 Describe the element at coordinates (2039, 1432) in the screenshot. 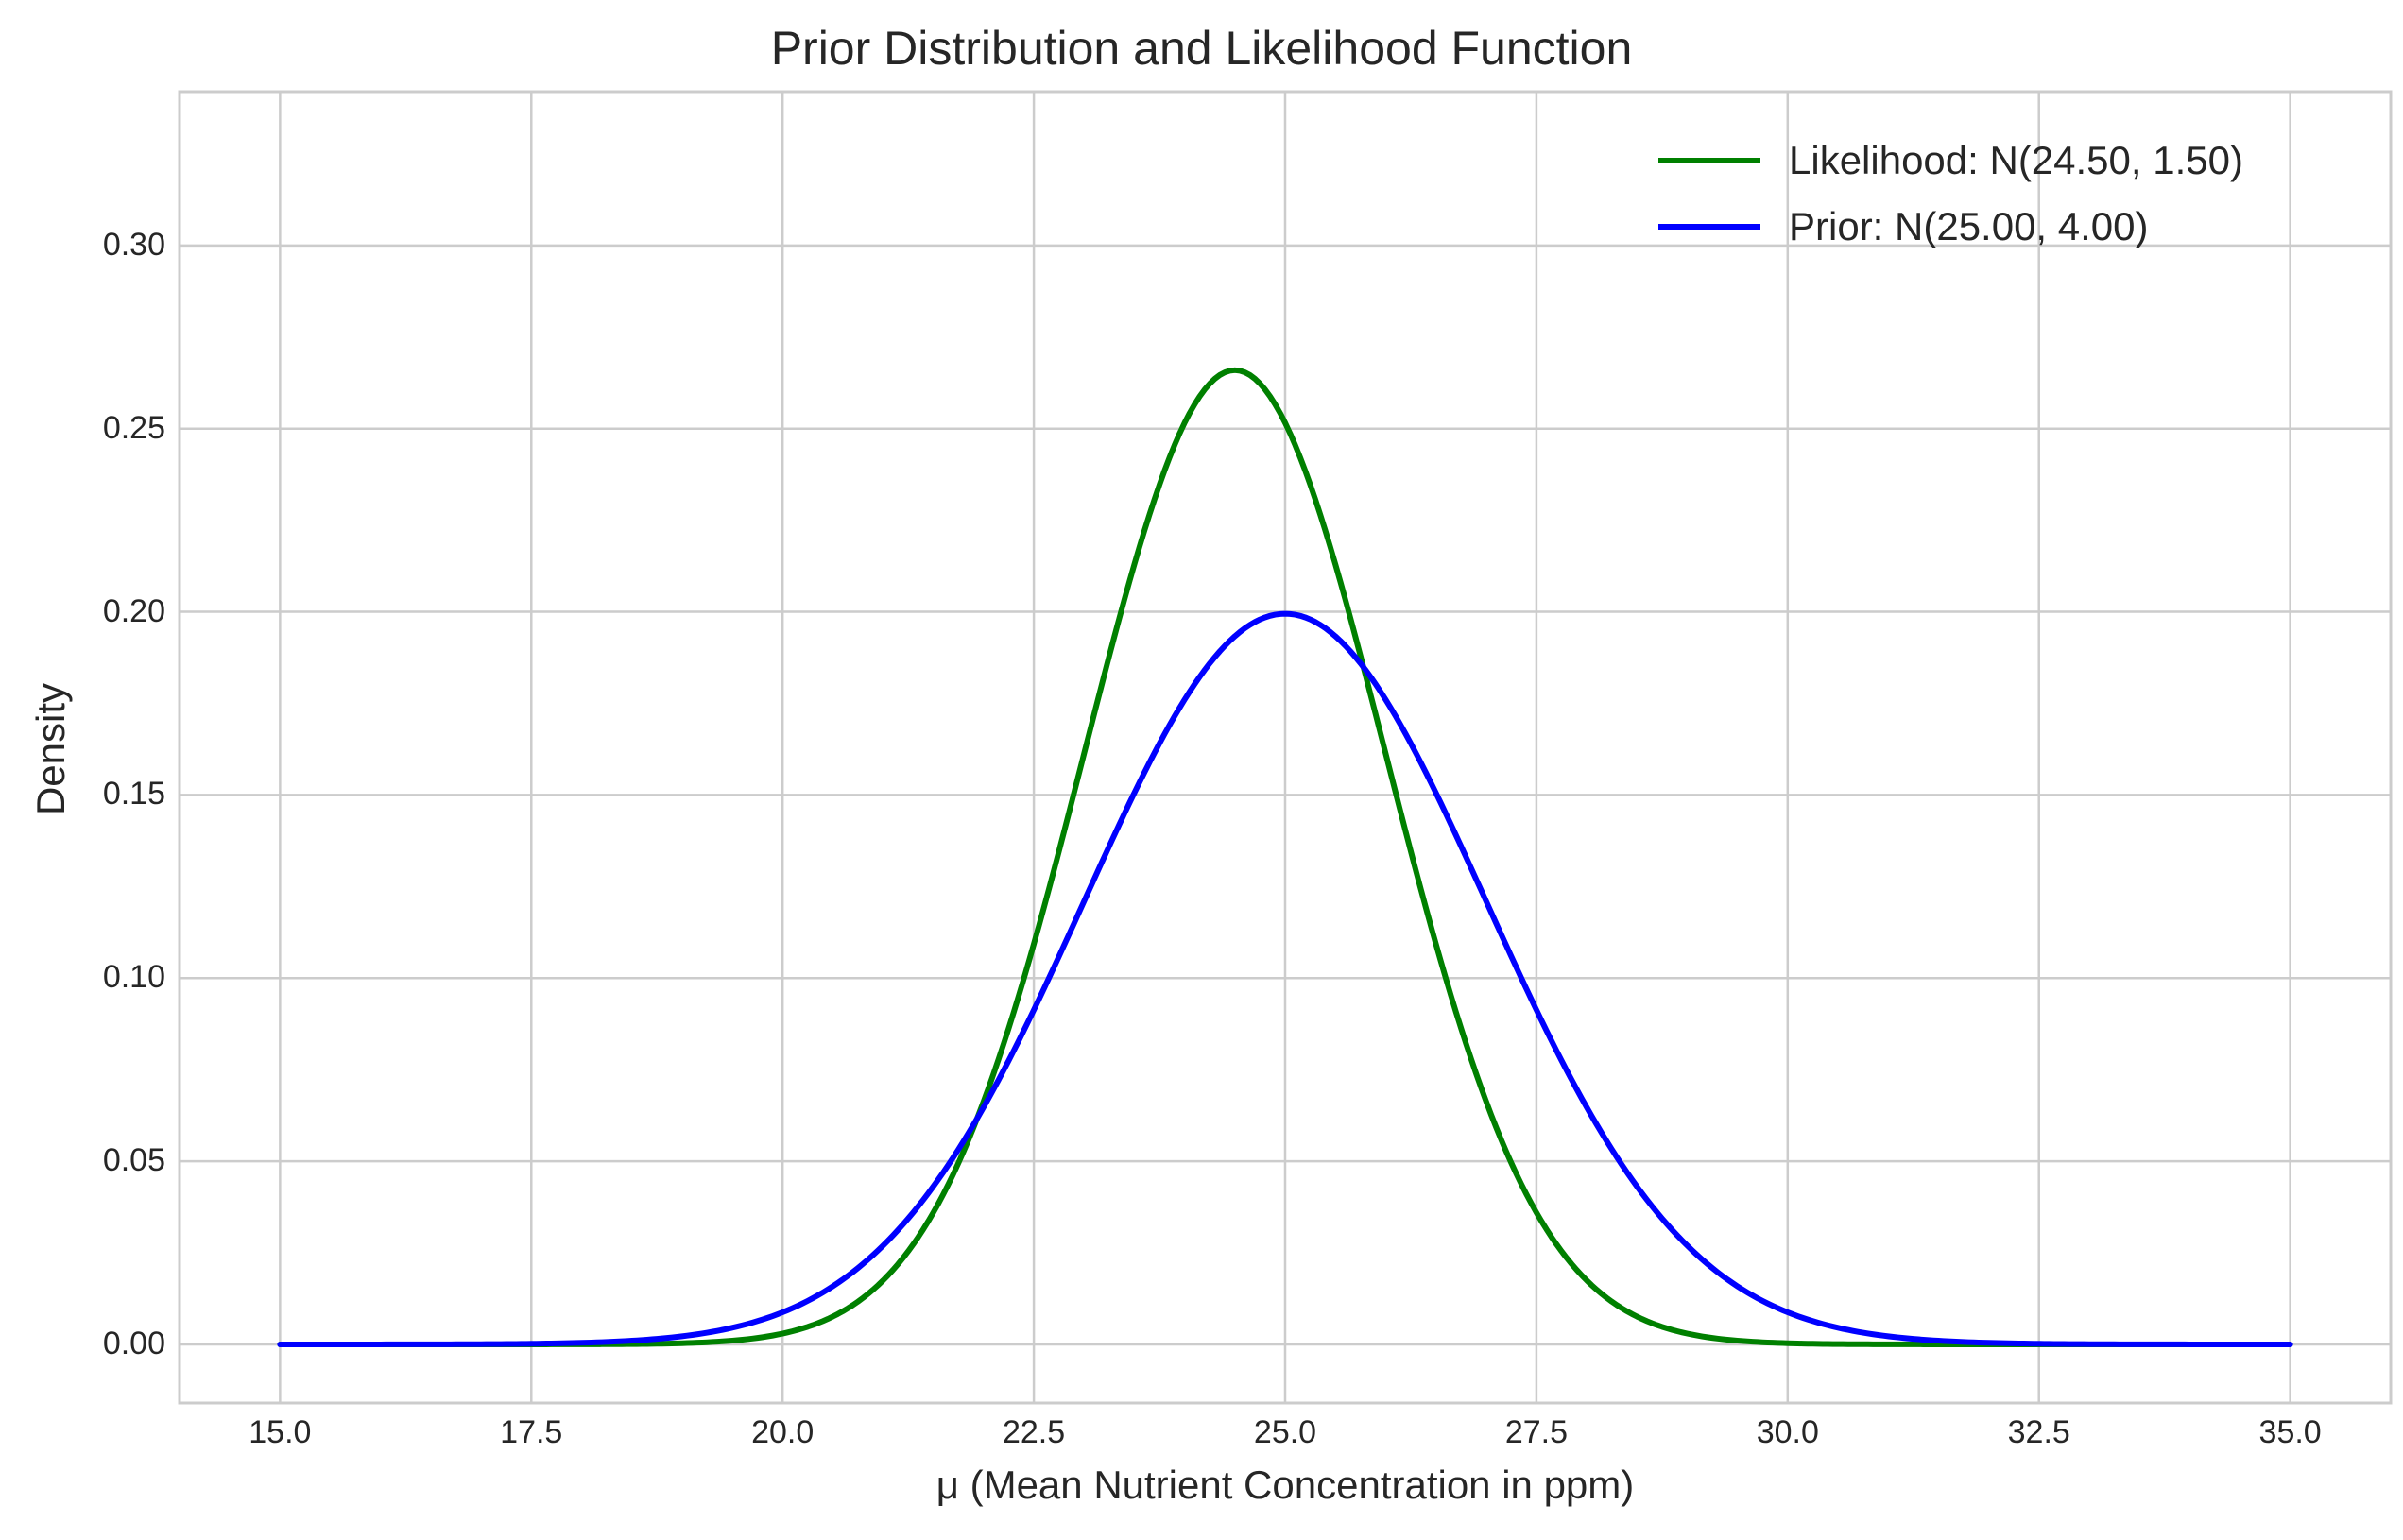

I see `x-tick-label: 32.5` at that location.